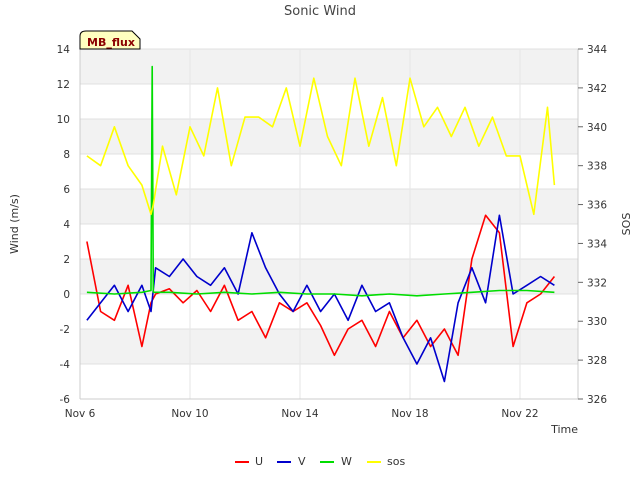 Image resolution: width=640 pixels, height=480 pixels. I want to click on y-right-tick-label: 326, so click(597, 400).